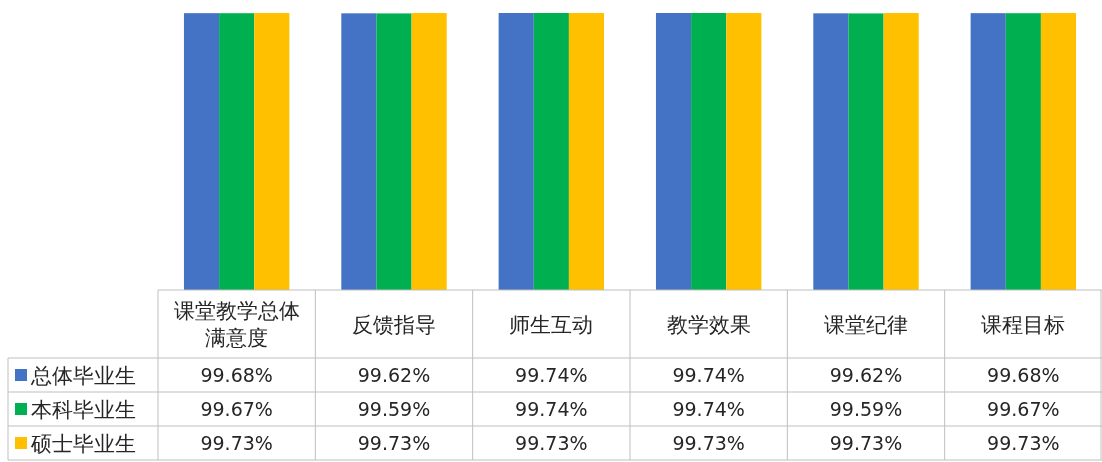 Image resolution: width=1102 pixels, height=462 pixels. I want to click on x-tick-label: 课堂纪律, so click(866, 324).